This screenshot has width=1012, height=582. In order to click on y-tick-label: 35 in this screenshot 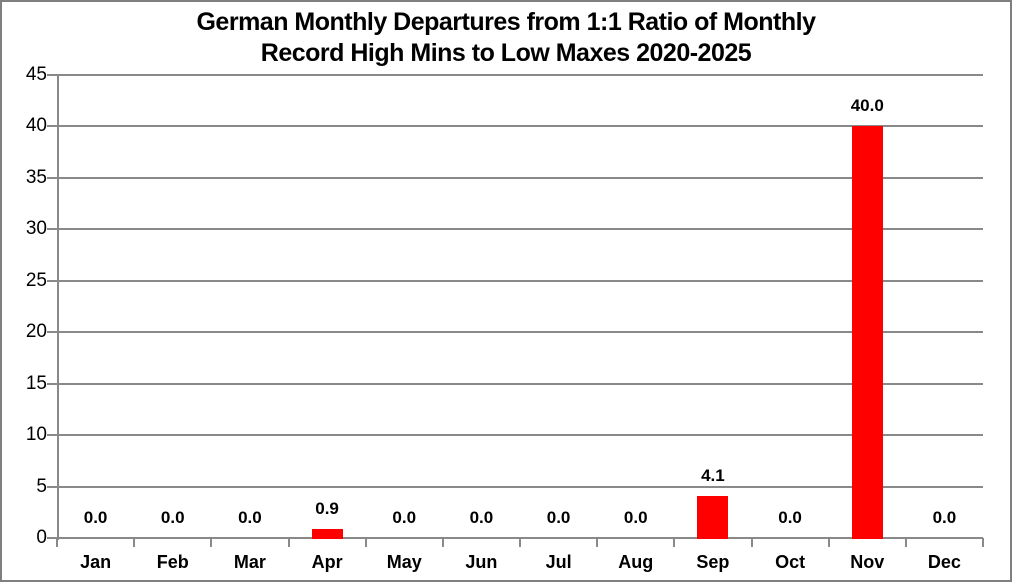, I will do `click(36, 177)`.